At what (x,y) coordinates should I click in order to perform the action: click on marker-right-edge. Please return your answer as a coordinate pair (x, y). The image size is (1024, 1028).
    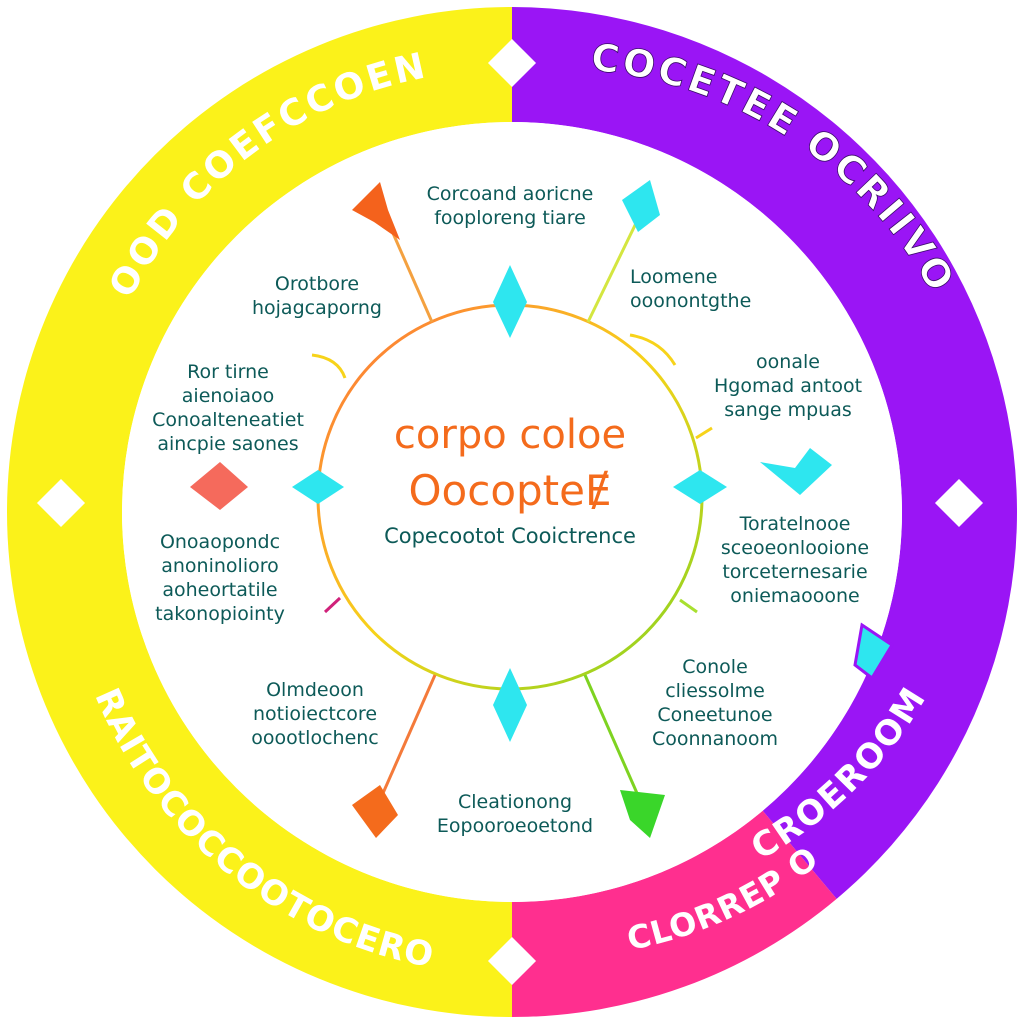
    Looking at the image, I should click on (874, 651).